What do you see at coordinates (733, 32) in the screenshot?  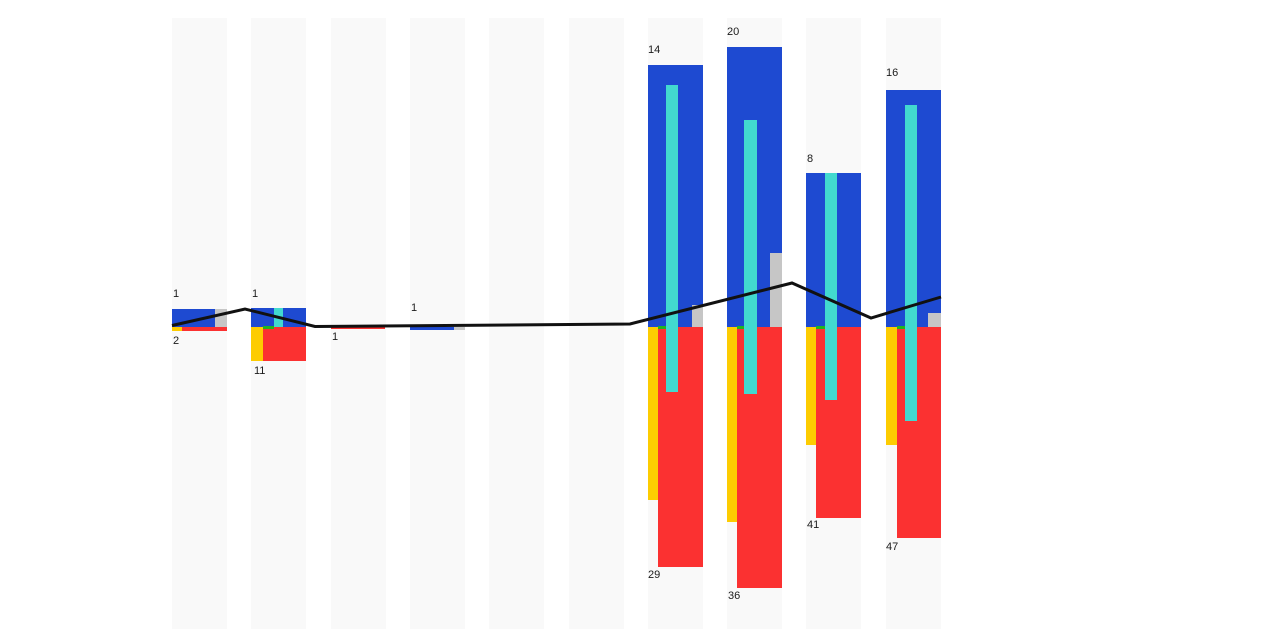 I see `value-label: 20` at bounding box center [733, 32].